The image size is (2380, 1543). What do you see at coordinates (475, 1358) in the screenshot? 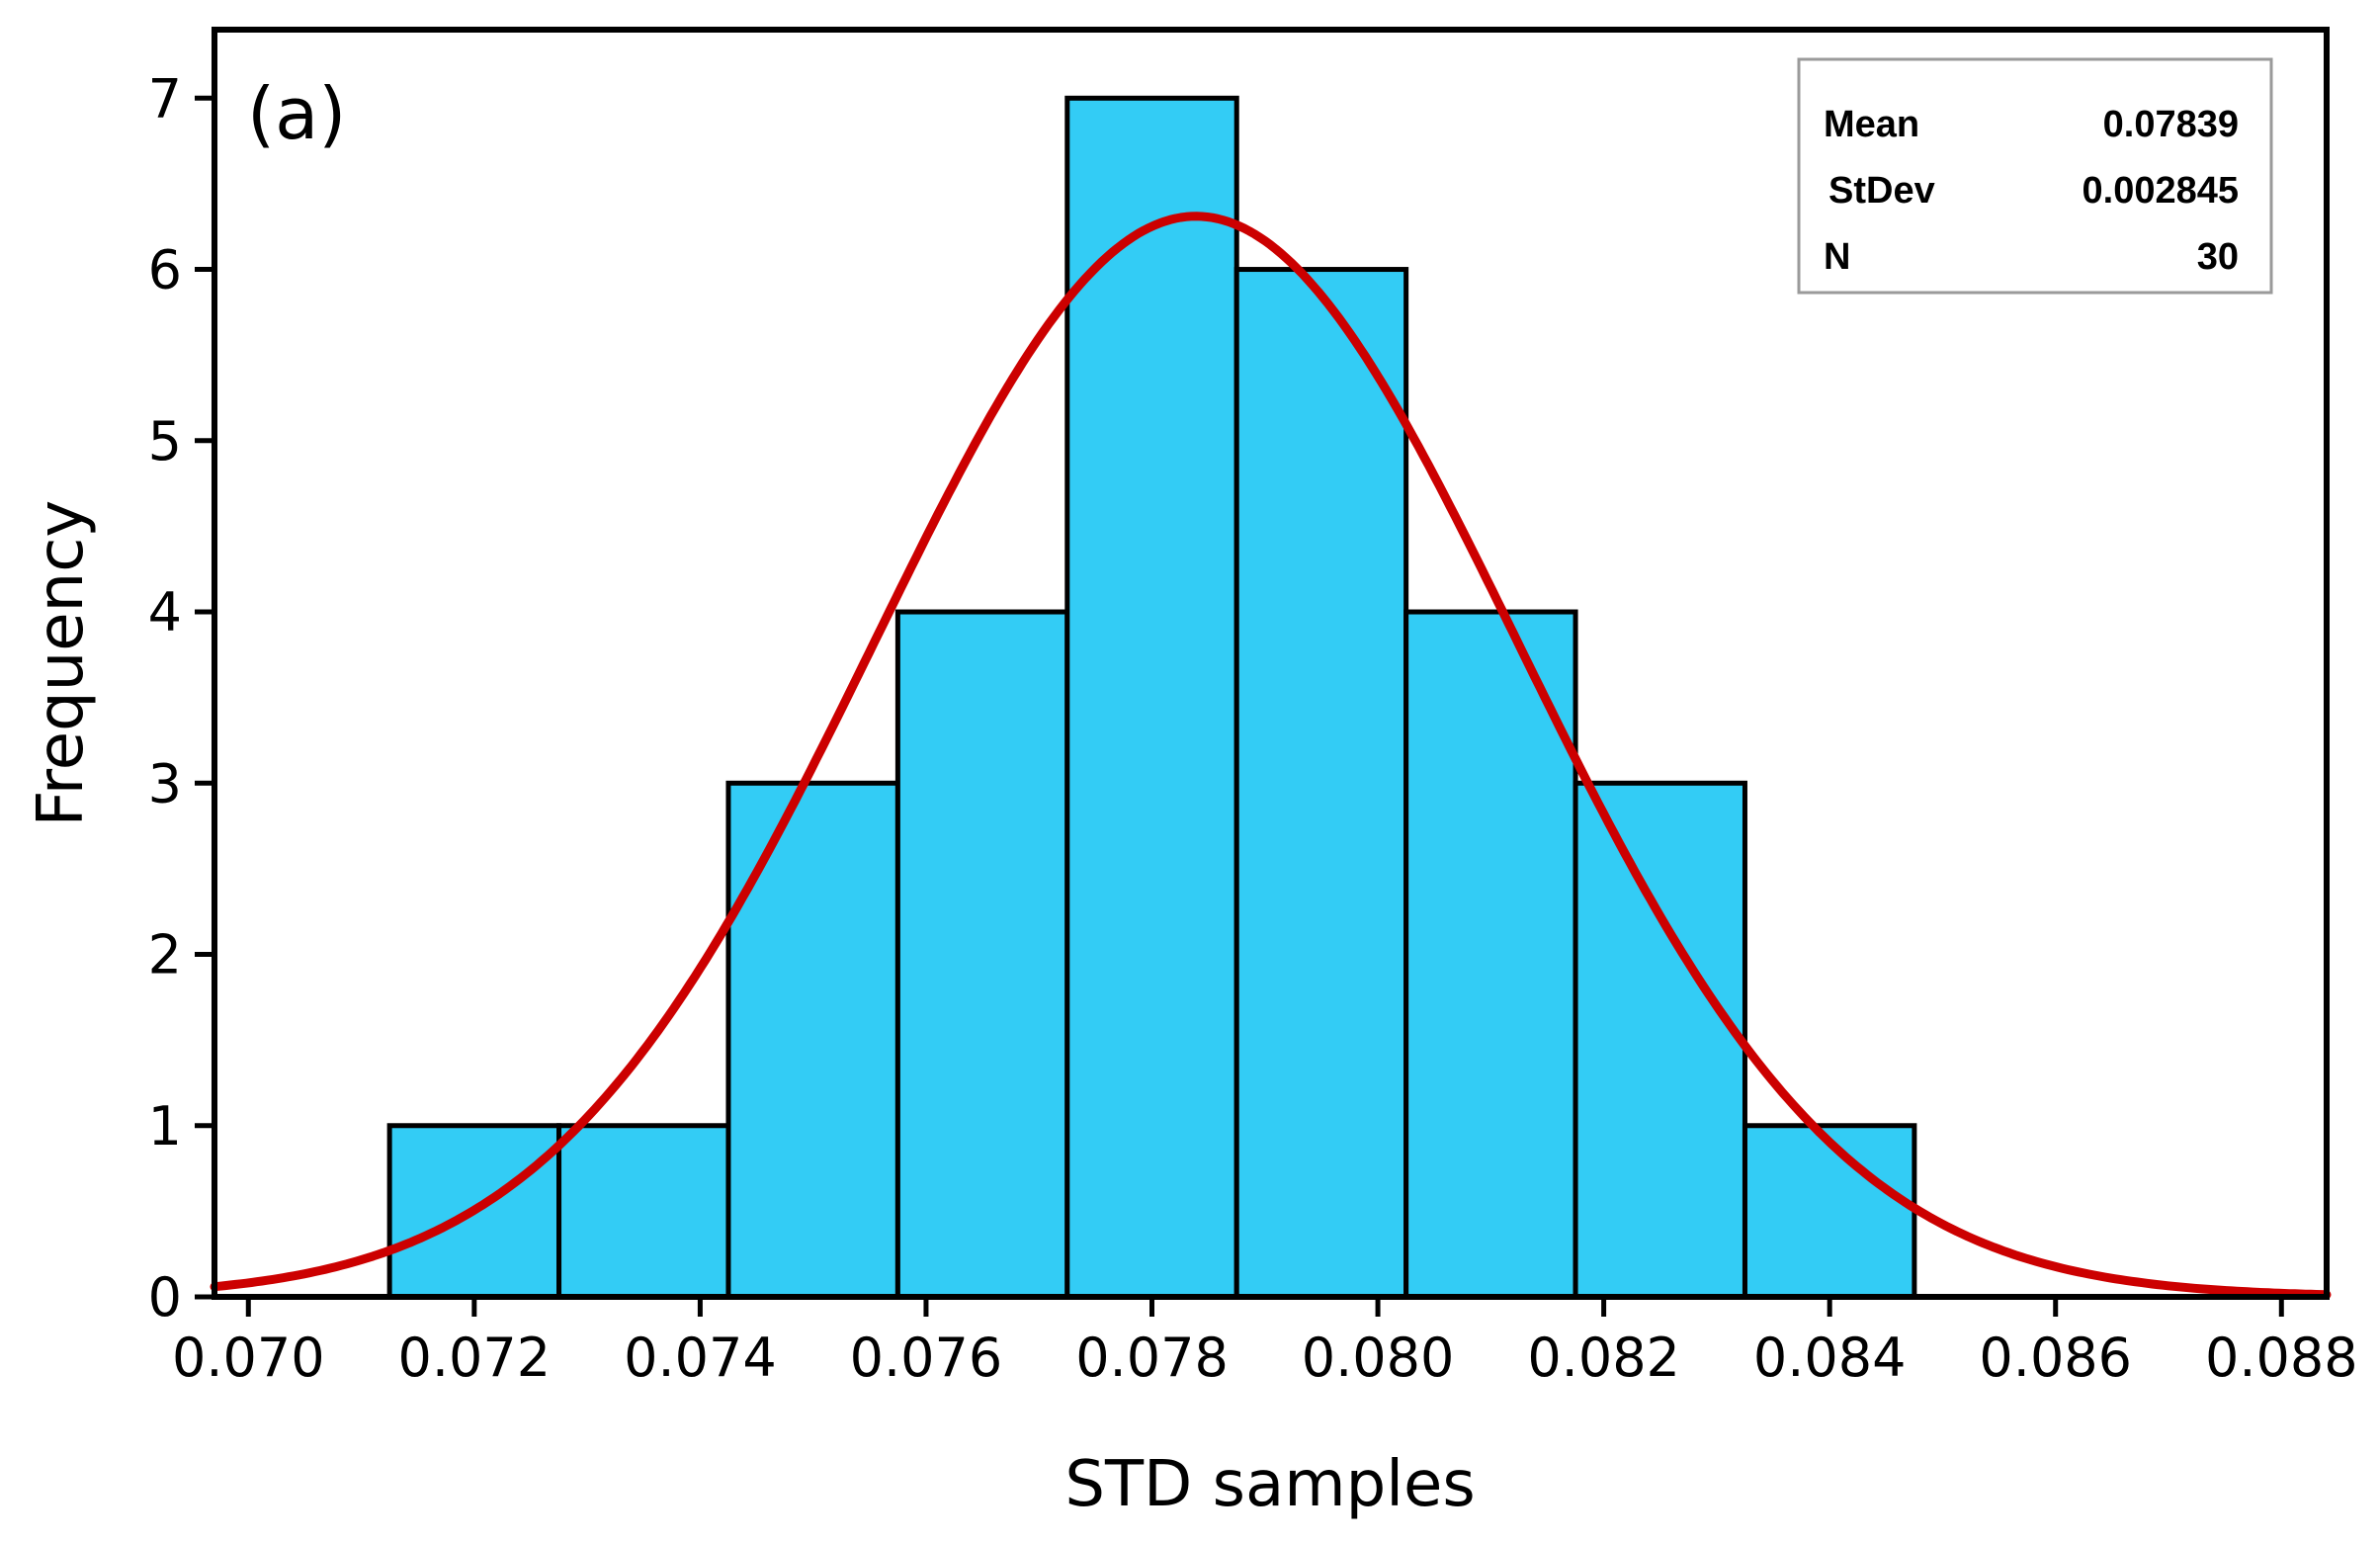
I see `x-tick-label: 0.072` at bounding box center [475, 1358].